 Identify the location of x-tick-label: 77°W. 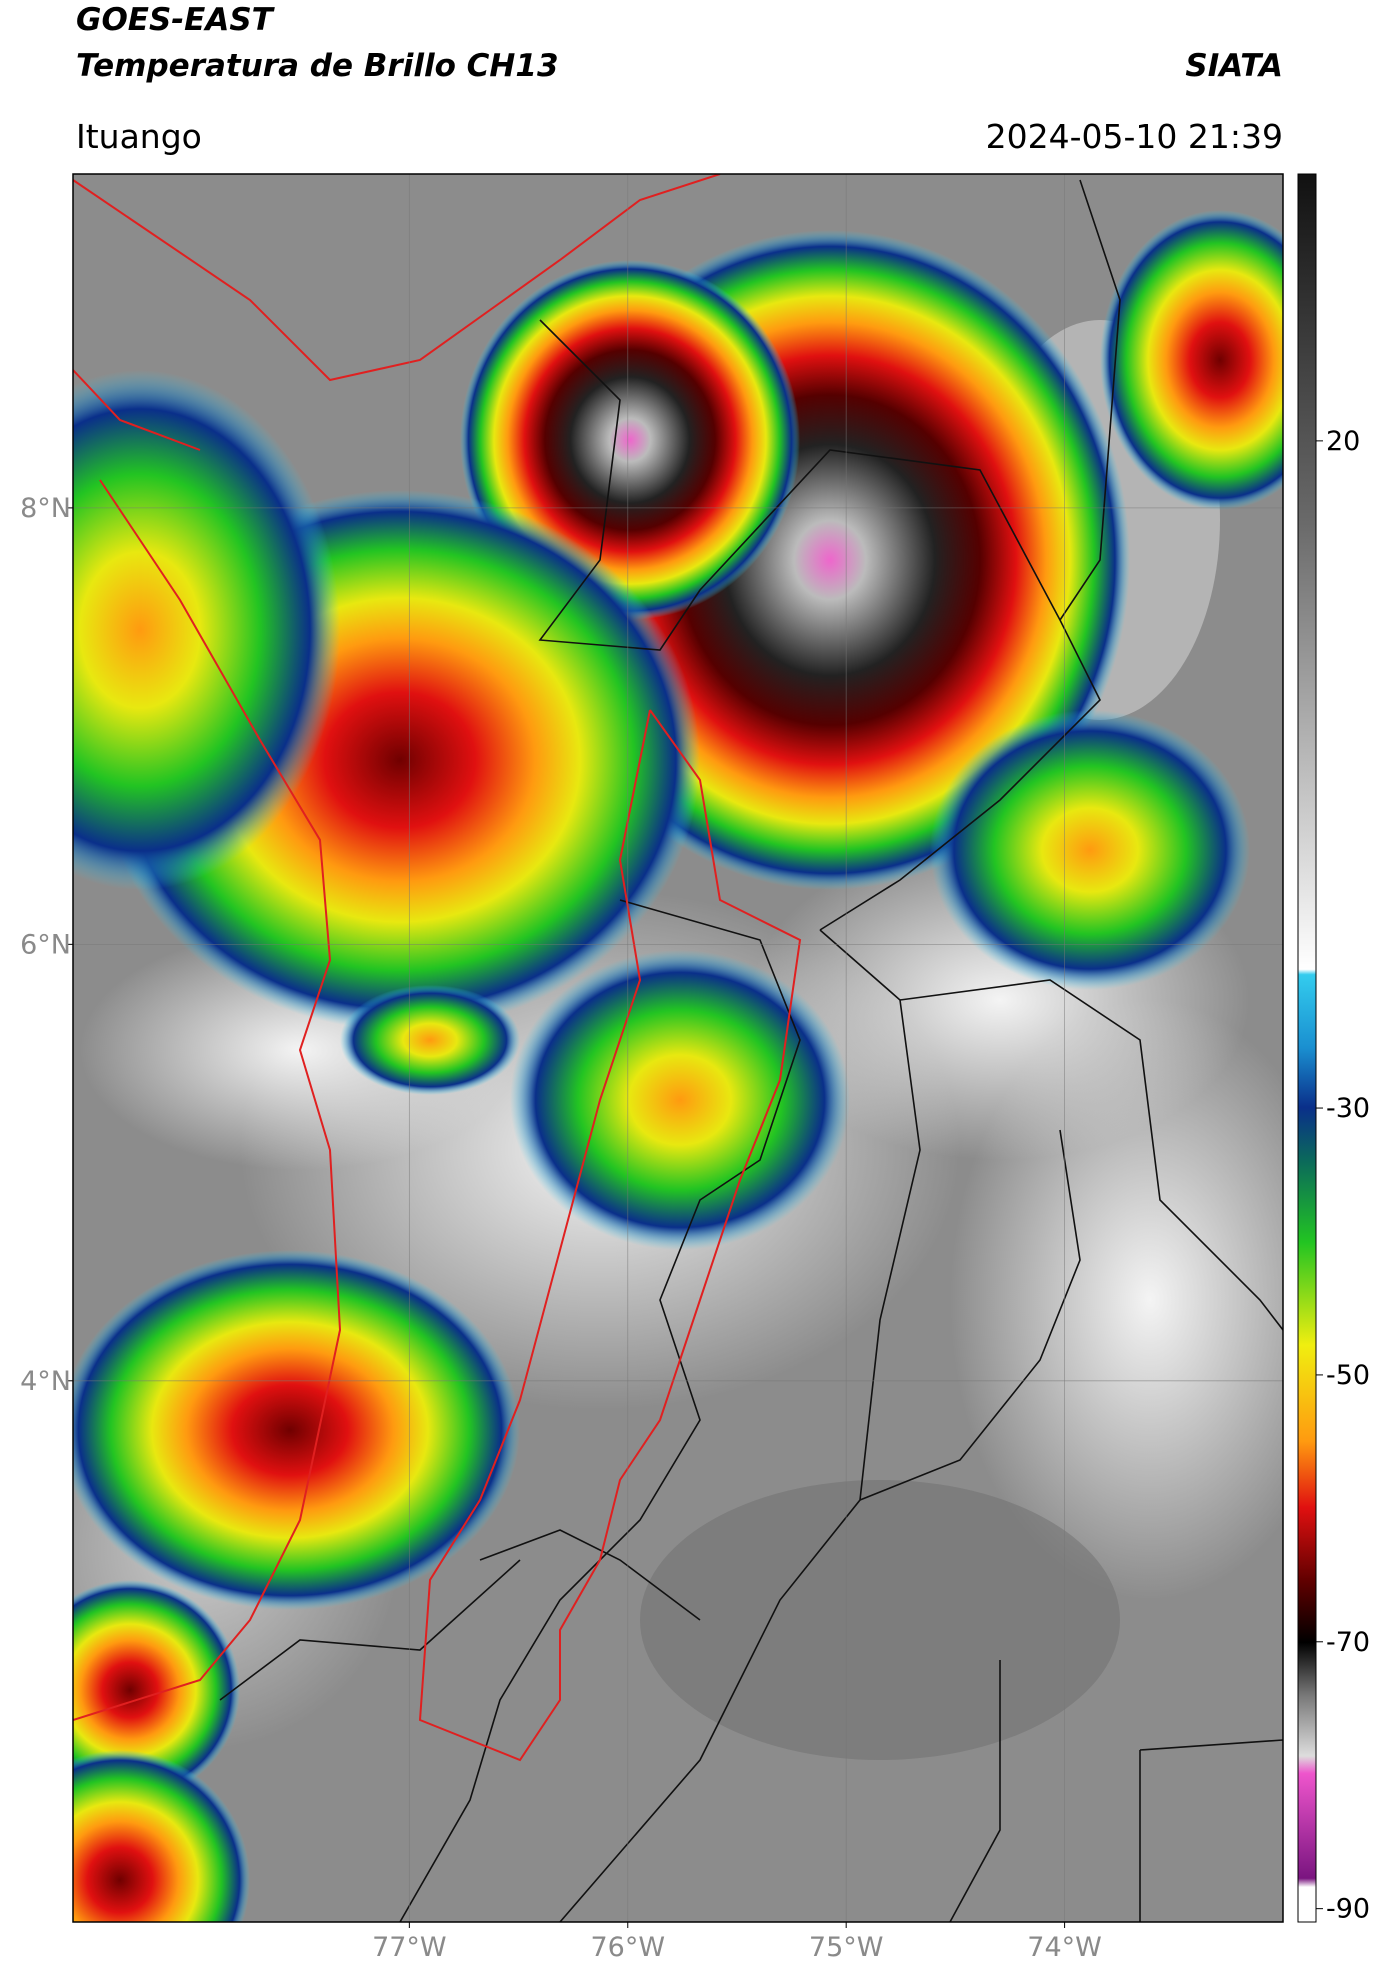
(409, 1947).